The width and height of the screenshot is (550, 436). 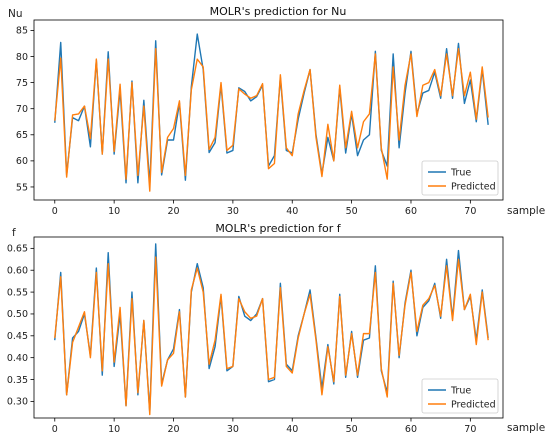 What do you see at coordinates (526, 211) in the screenshot?
I see `chart-nu-xlabel: sample` at bounding box center [526, 211].